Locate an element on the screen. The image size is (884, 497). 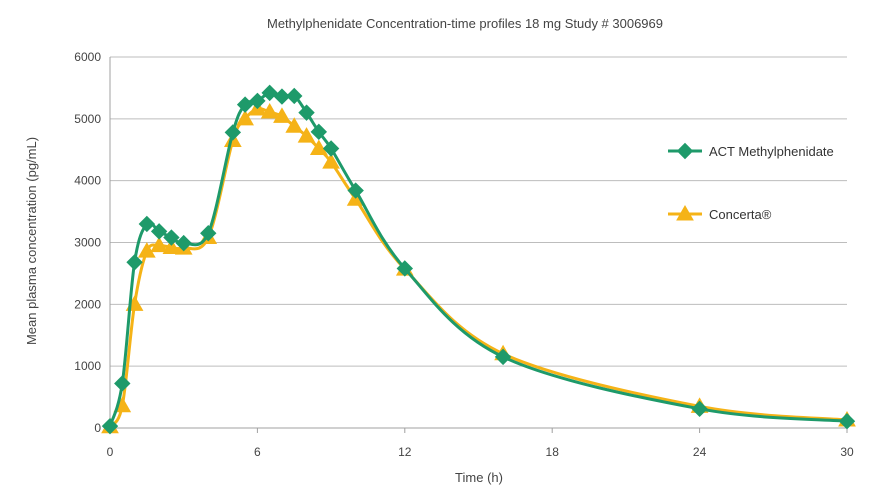
x-tick-label: 18 is located at coordinates (553, 452).